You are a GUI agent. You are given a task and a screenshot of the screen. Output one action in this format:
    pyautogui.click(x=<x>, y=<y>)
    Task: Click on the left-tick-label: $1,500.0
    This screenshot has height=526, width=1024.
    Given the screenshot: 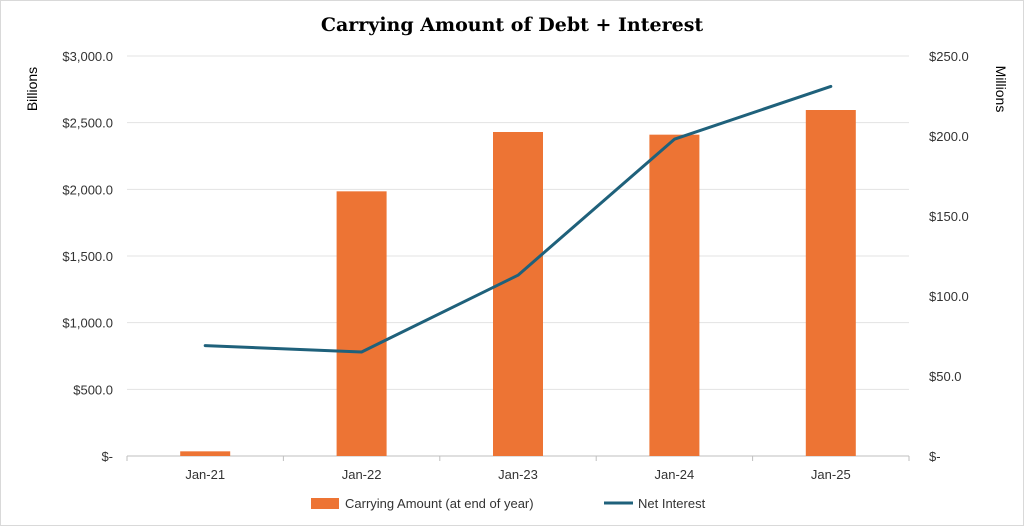 What is the action you would take?
    pyautogui.click(x=87, y=256)
    